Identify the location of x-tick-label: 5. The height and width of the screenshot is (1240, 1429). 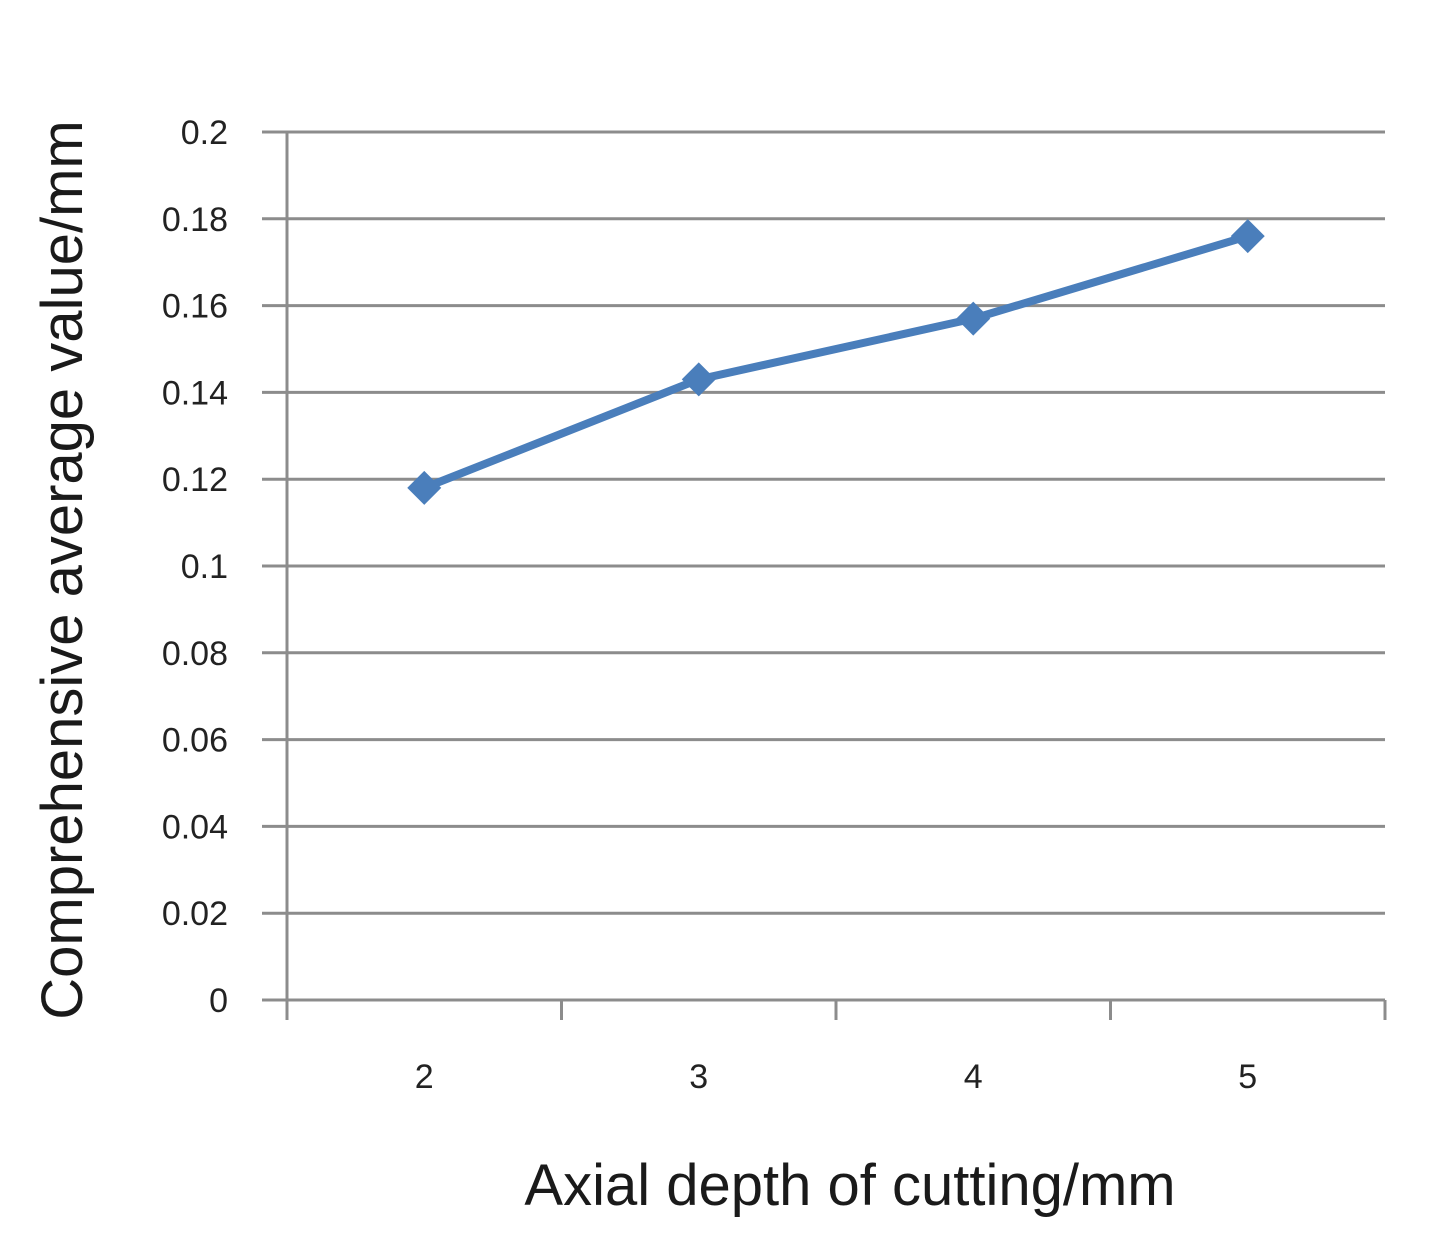
(1247, 1077).